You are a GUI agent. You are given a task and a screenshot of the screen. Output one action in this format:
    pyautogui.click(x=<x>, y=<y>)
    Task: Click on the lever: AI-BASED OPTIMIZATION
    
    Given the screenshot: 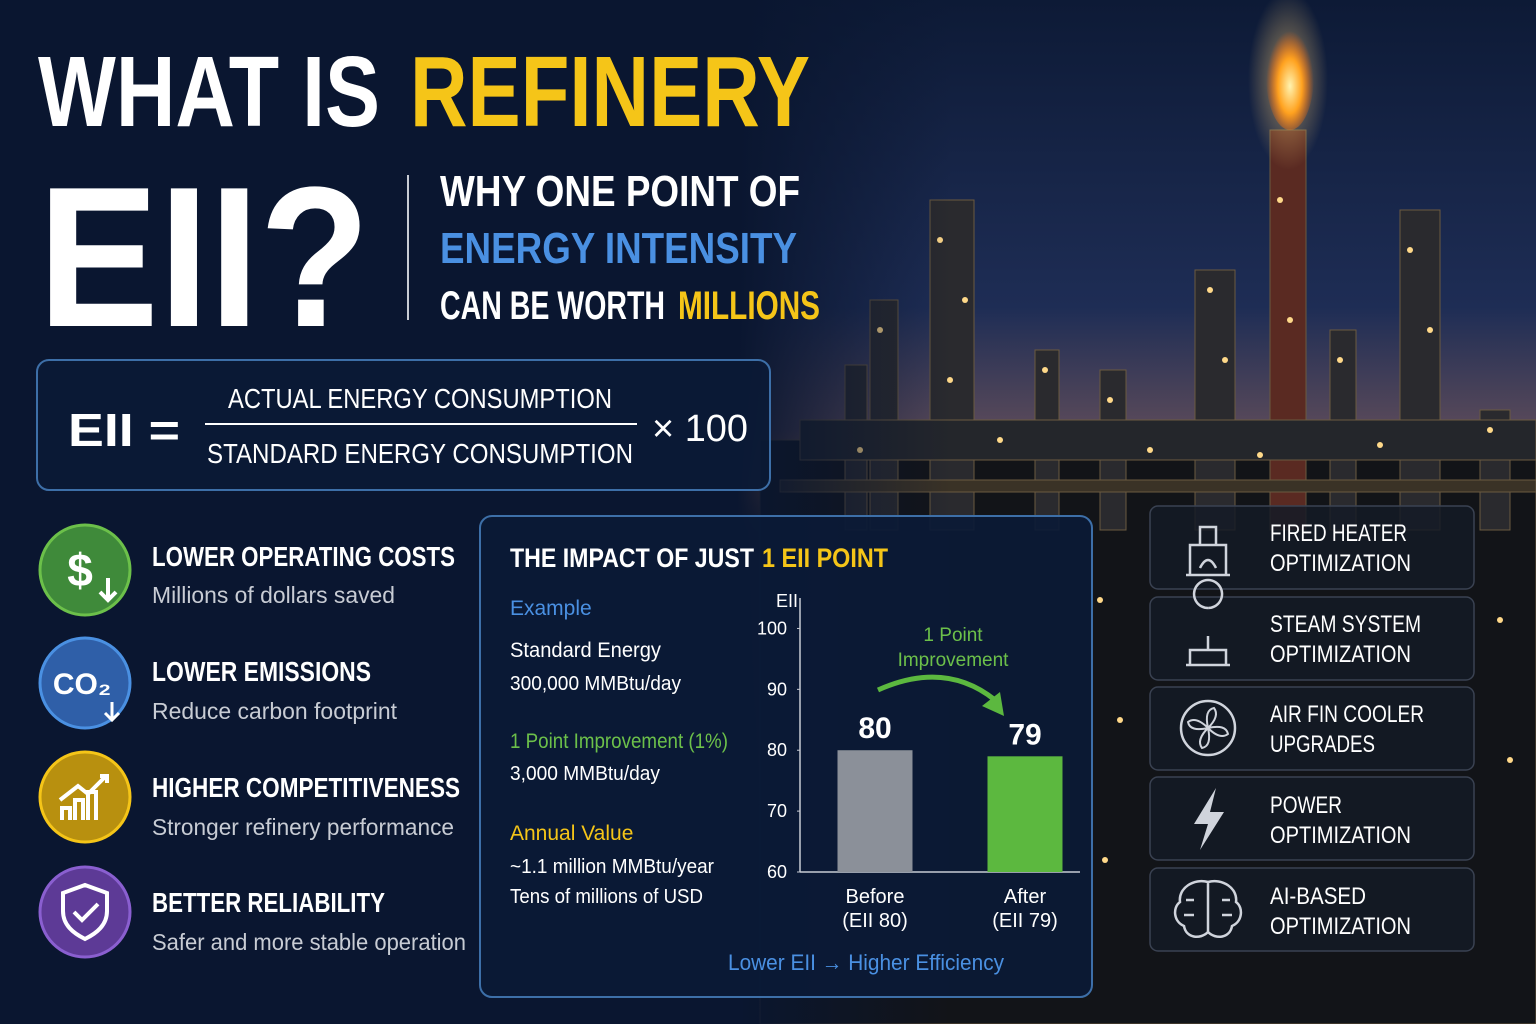 What is the action you would take?
    pyautogui.click(x=1312, y=909)
    